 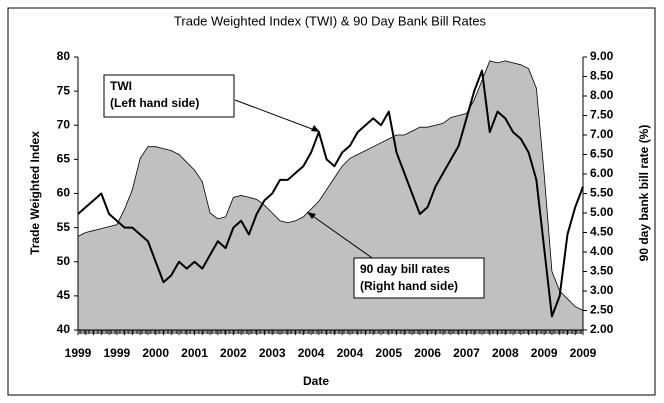 I want to click on y2-tick-label: 5.50, so click(x=602, y=193).